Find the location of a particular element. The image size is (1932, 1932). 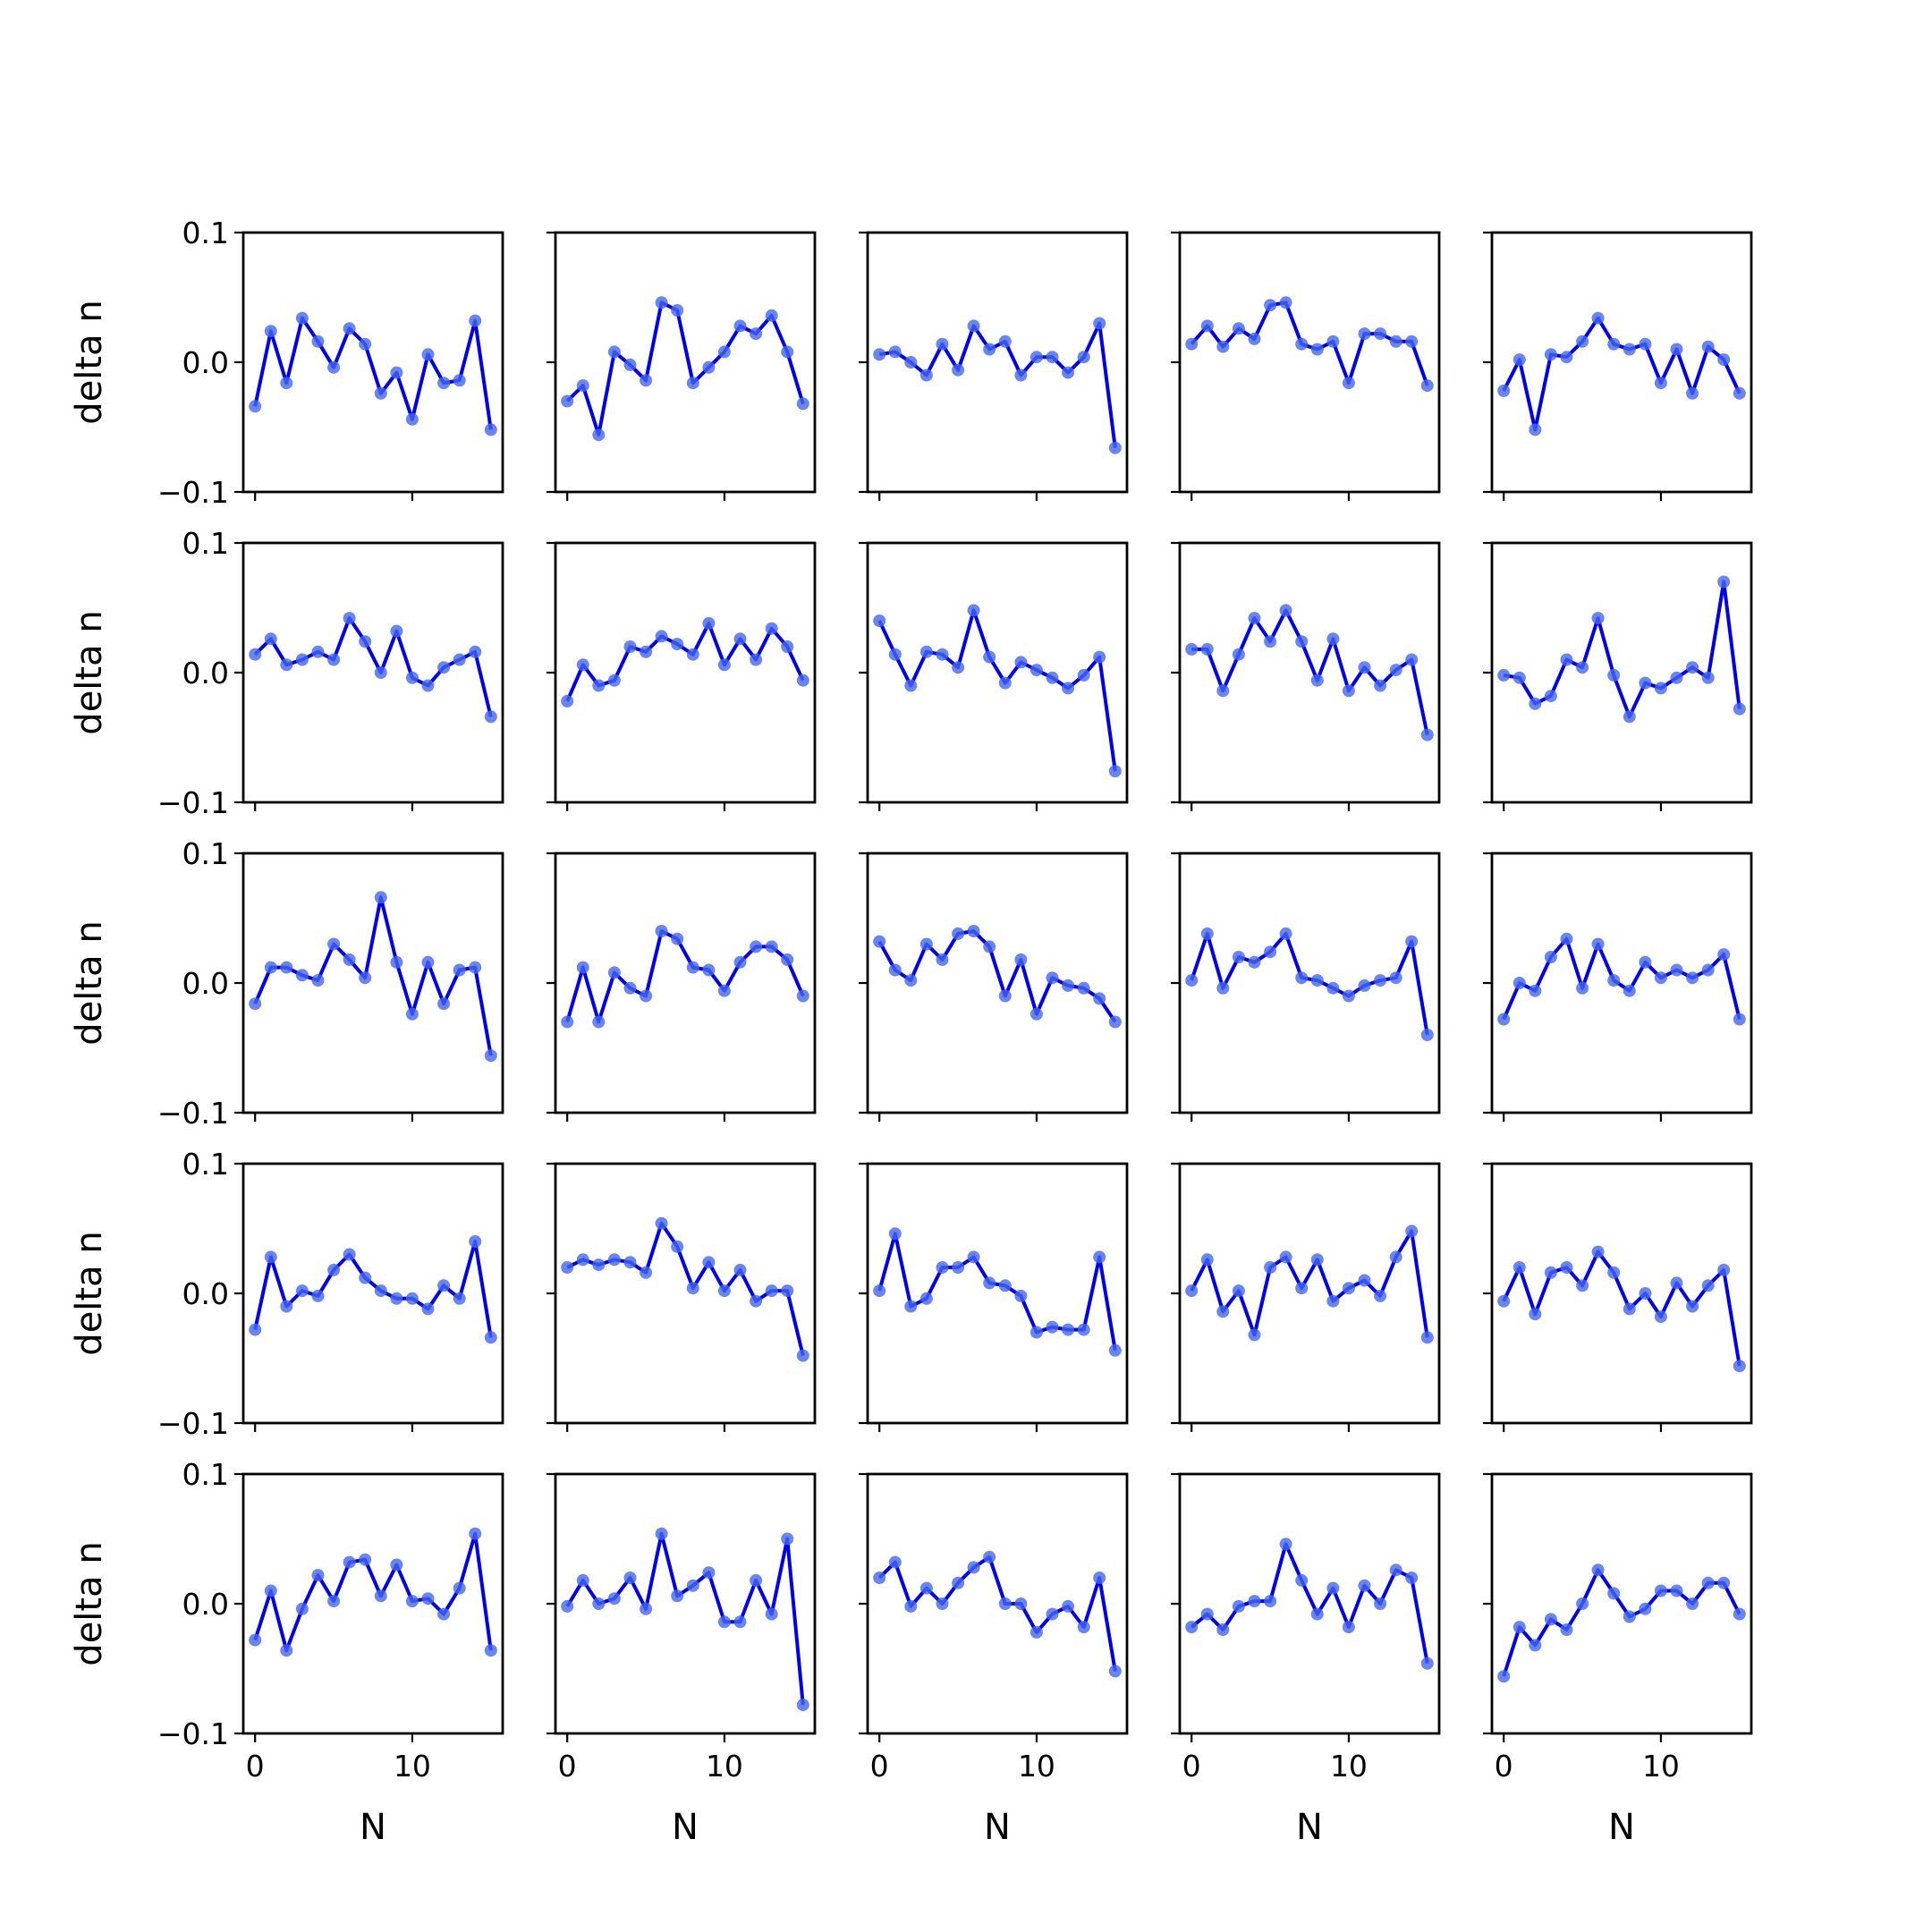

subplot-r2-c3 is located at coordinates (1306, 987).